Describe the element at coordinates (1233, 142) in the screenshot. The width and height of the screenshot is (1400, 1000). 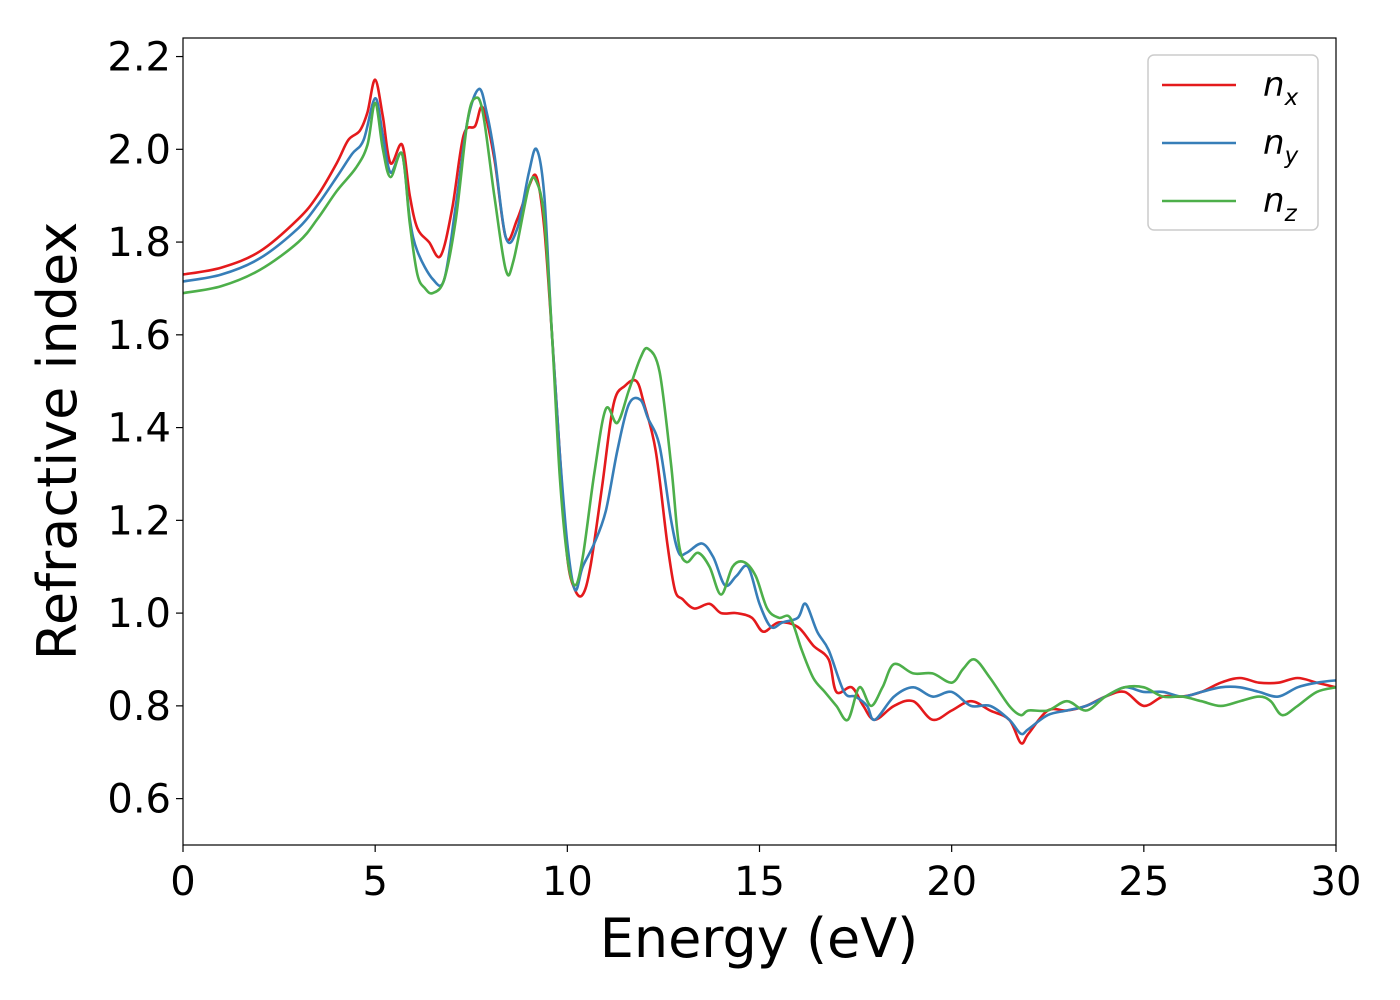
I see `legend: nx ny nz` at that location.